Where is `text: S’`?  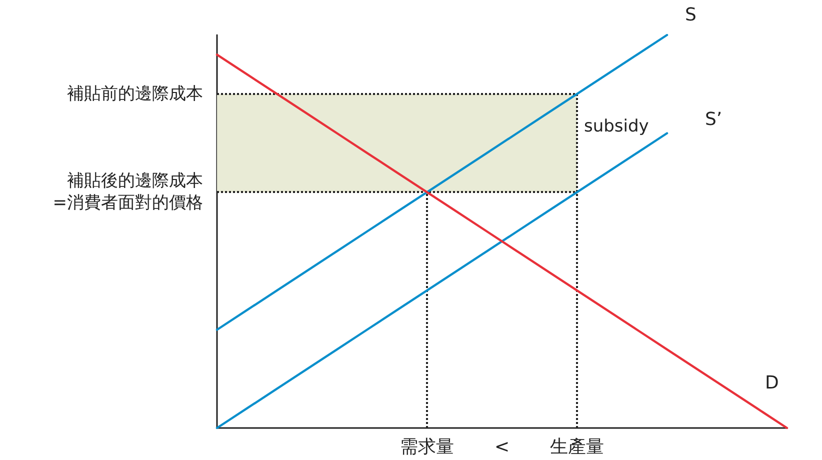 text: S’ is located at coordinates (713, 119).